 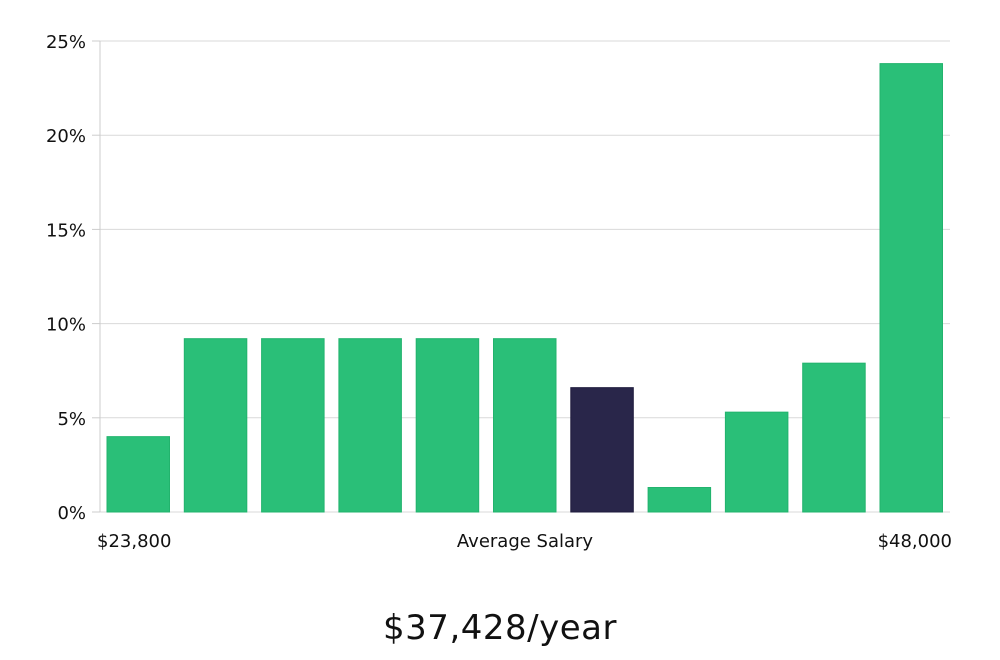 I want to click on y-tick-label: 5%, so click(x=71, y=419).